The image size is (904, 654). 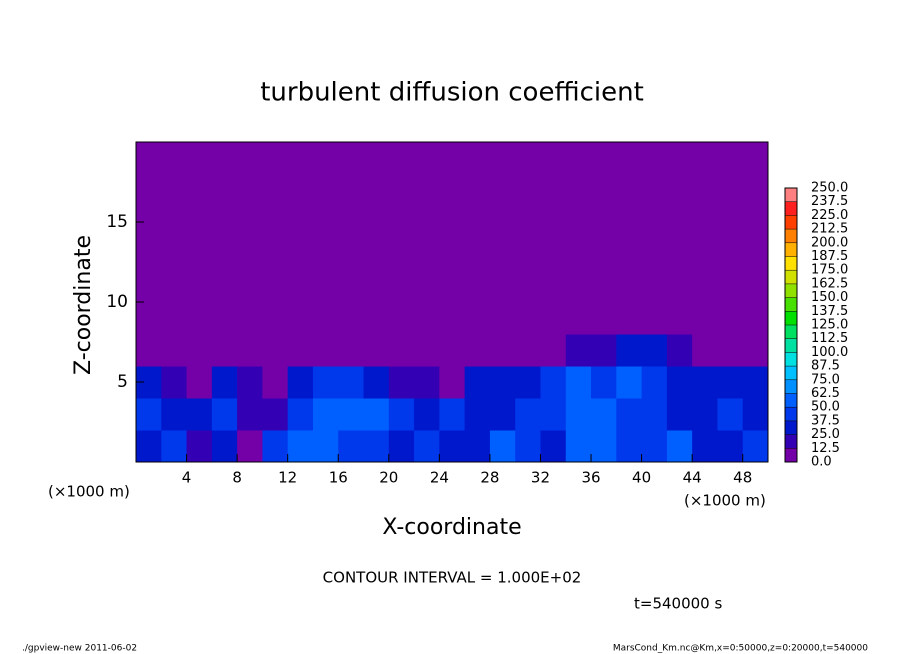 What do you see at coordinates (338, 478) in the screenshot?
I see `x-tick-label: 16` at bounding box center [338, 478].